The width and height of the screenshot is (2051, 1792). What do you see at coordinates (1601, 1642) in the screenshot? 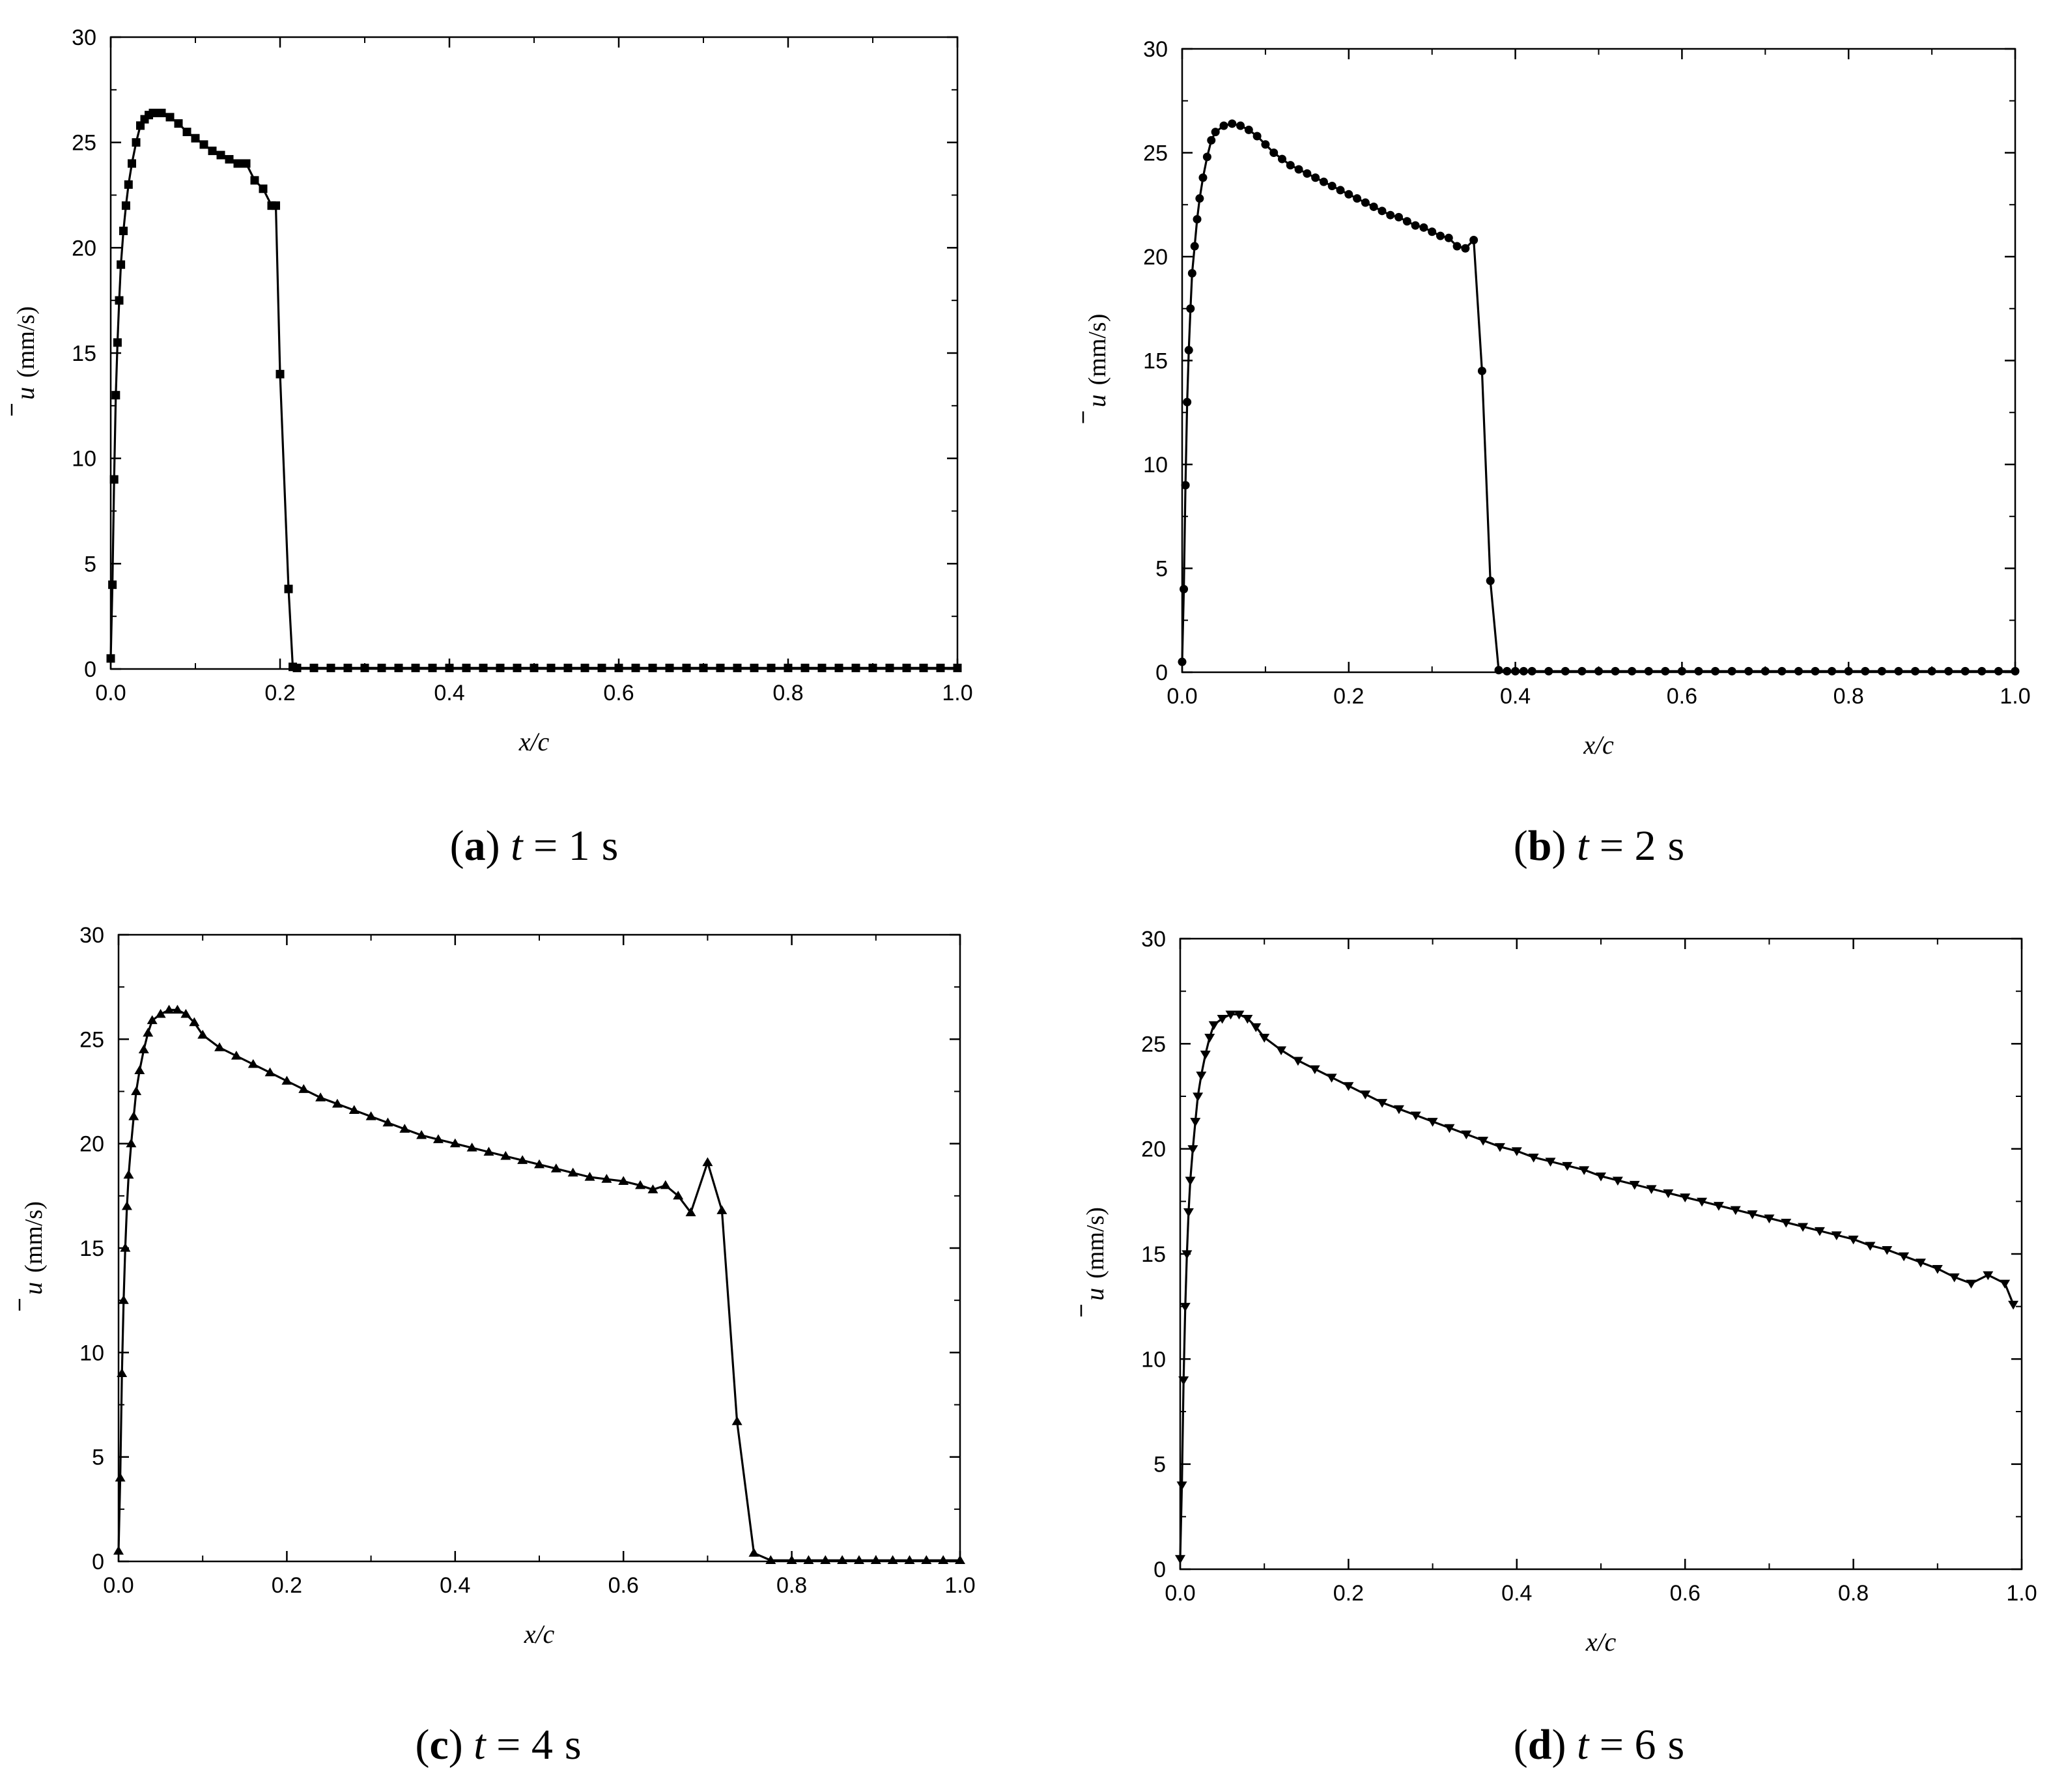
I see `x-axis-label: x/c` at bounding box center [1601, 1642].